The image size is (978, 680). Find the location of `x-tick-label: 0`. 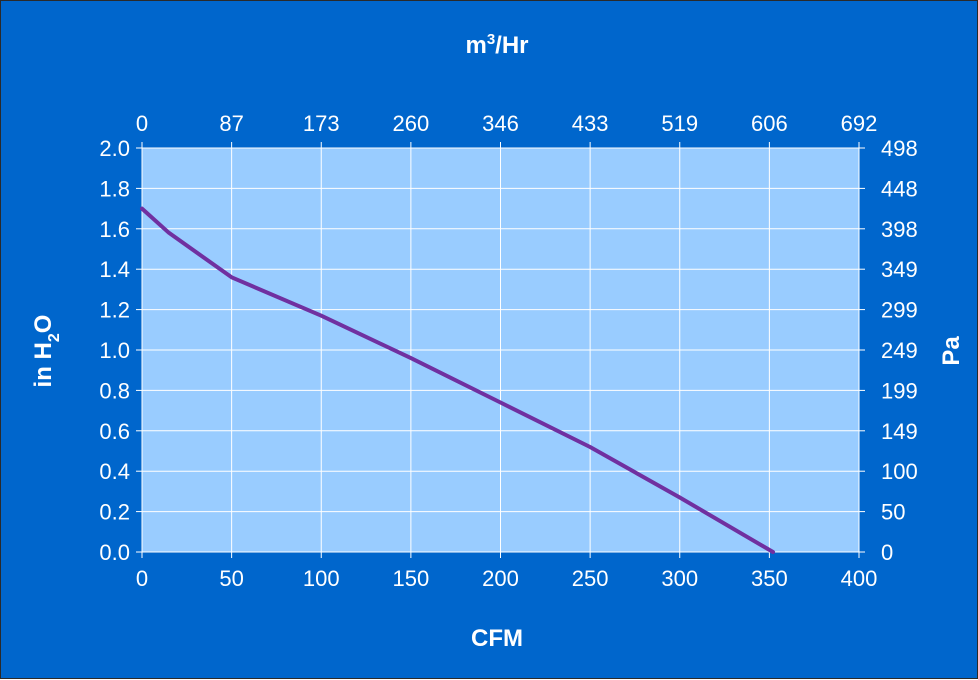

x-tick-label: 0 is located at coordinates (142, 578).